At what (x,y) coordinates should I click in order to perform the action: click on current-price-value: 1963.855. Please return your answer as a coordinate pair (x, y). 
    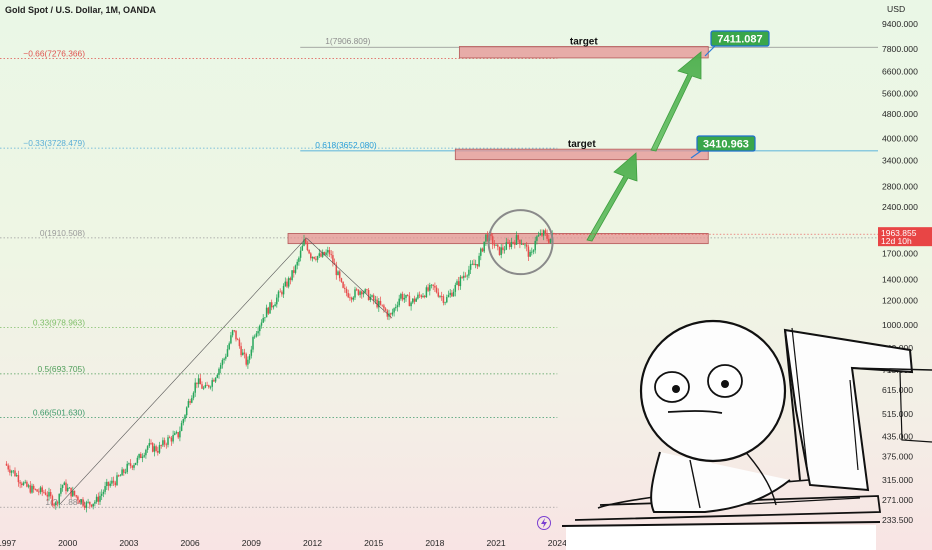
    Looking at the image, I should click on (899, 233).